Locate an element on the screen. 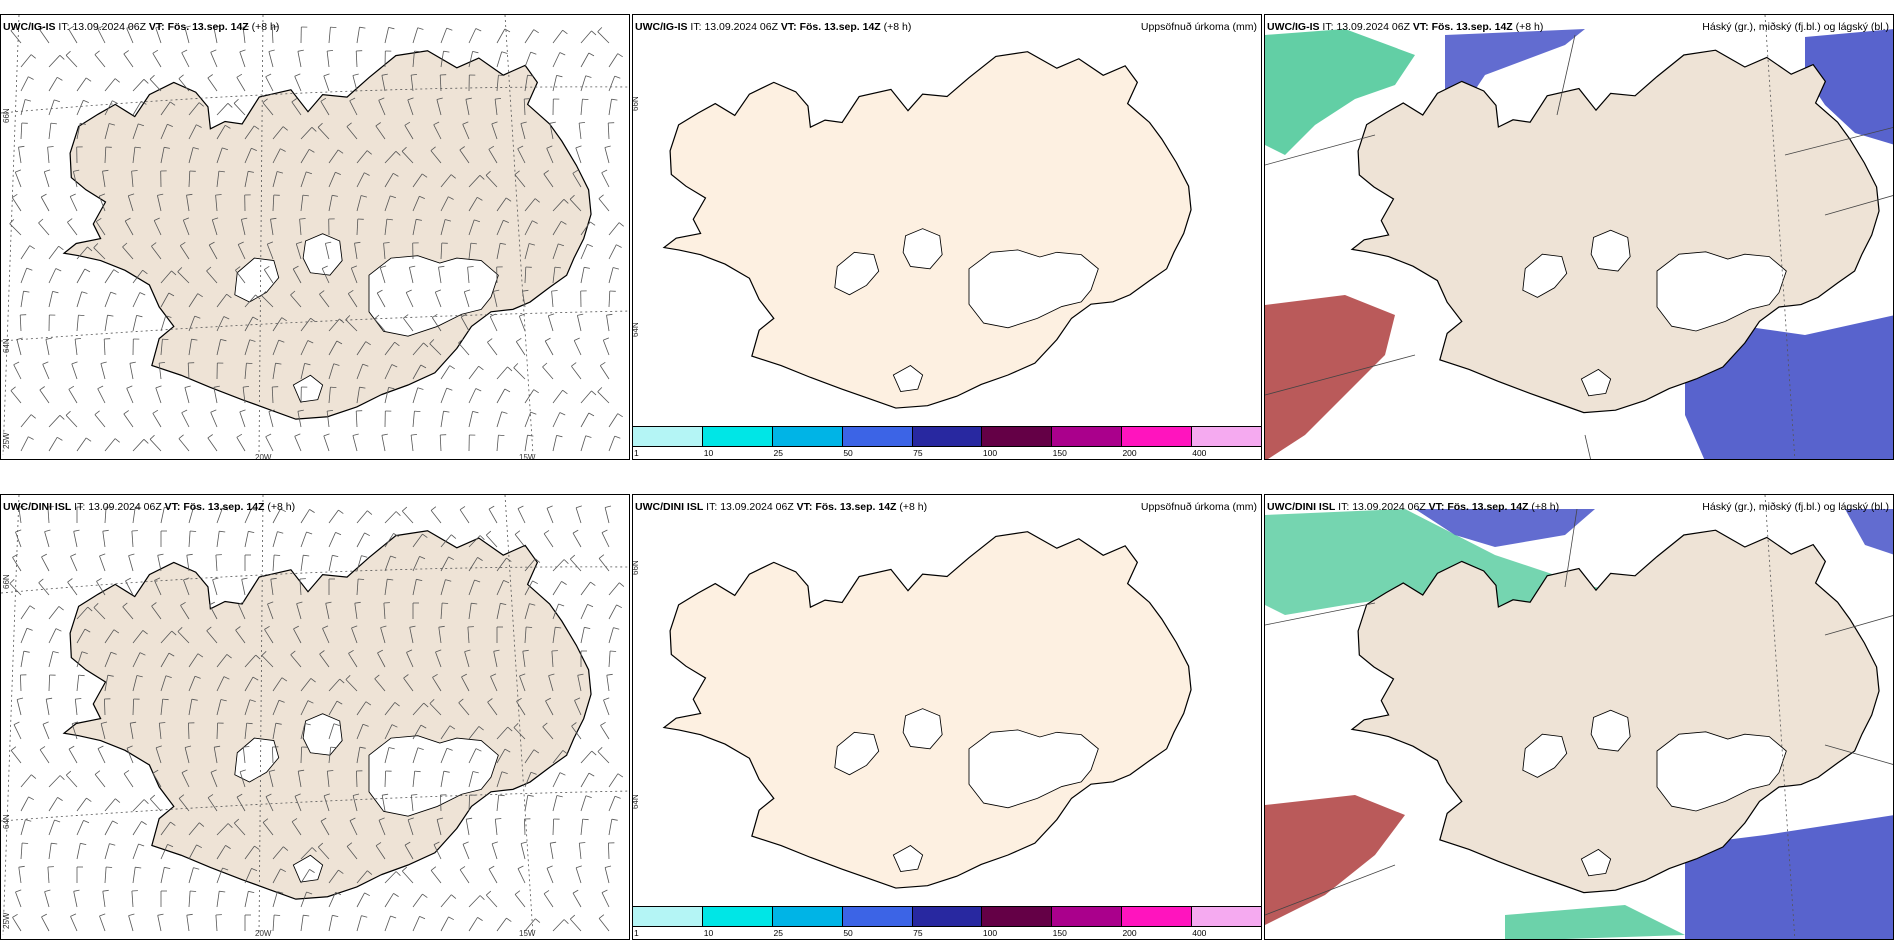  lon-label-25w: 25W is located at coordinates (6, 920).